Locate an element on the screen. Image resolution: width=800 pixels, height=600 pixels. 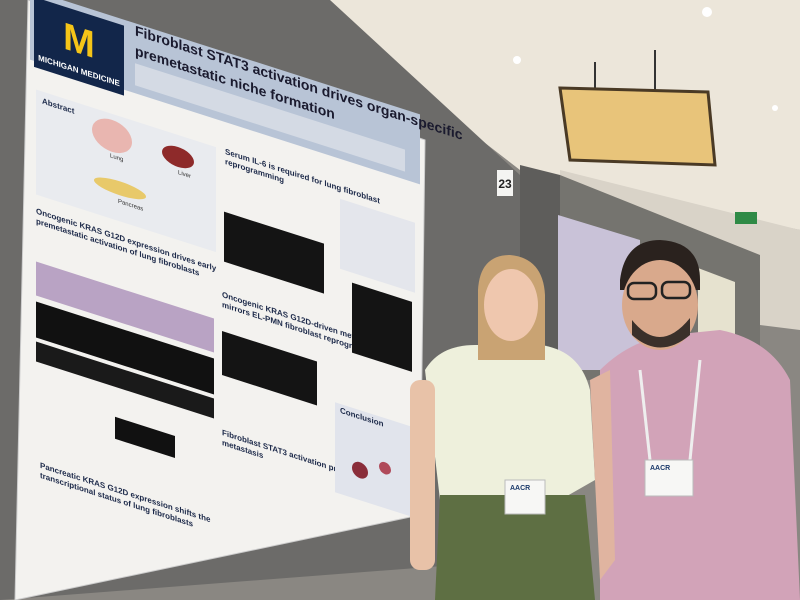
abstract-panel is located at coordinates (126, 171).